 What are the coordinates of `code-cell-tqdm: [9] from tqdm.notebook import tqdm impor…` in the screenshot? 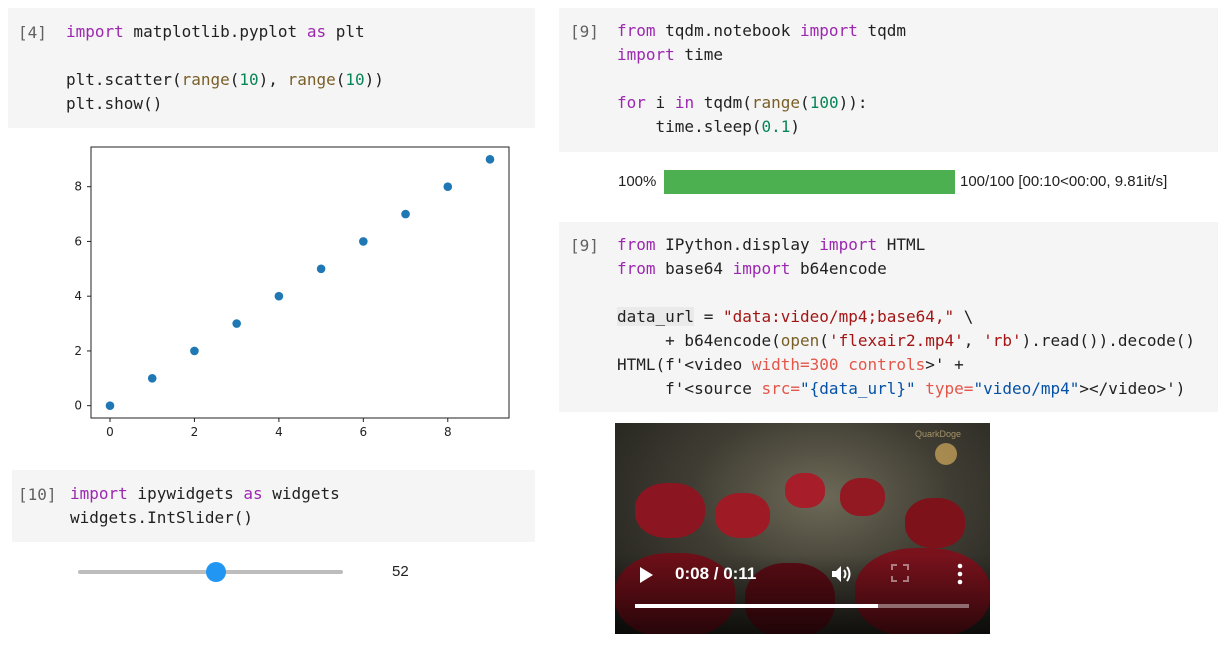 It's located at (888, 80).